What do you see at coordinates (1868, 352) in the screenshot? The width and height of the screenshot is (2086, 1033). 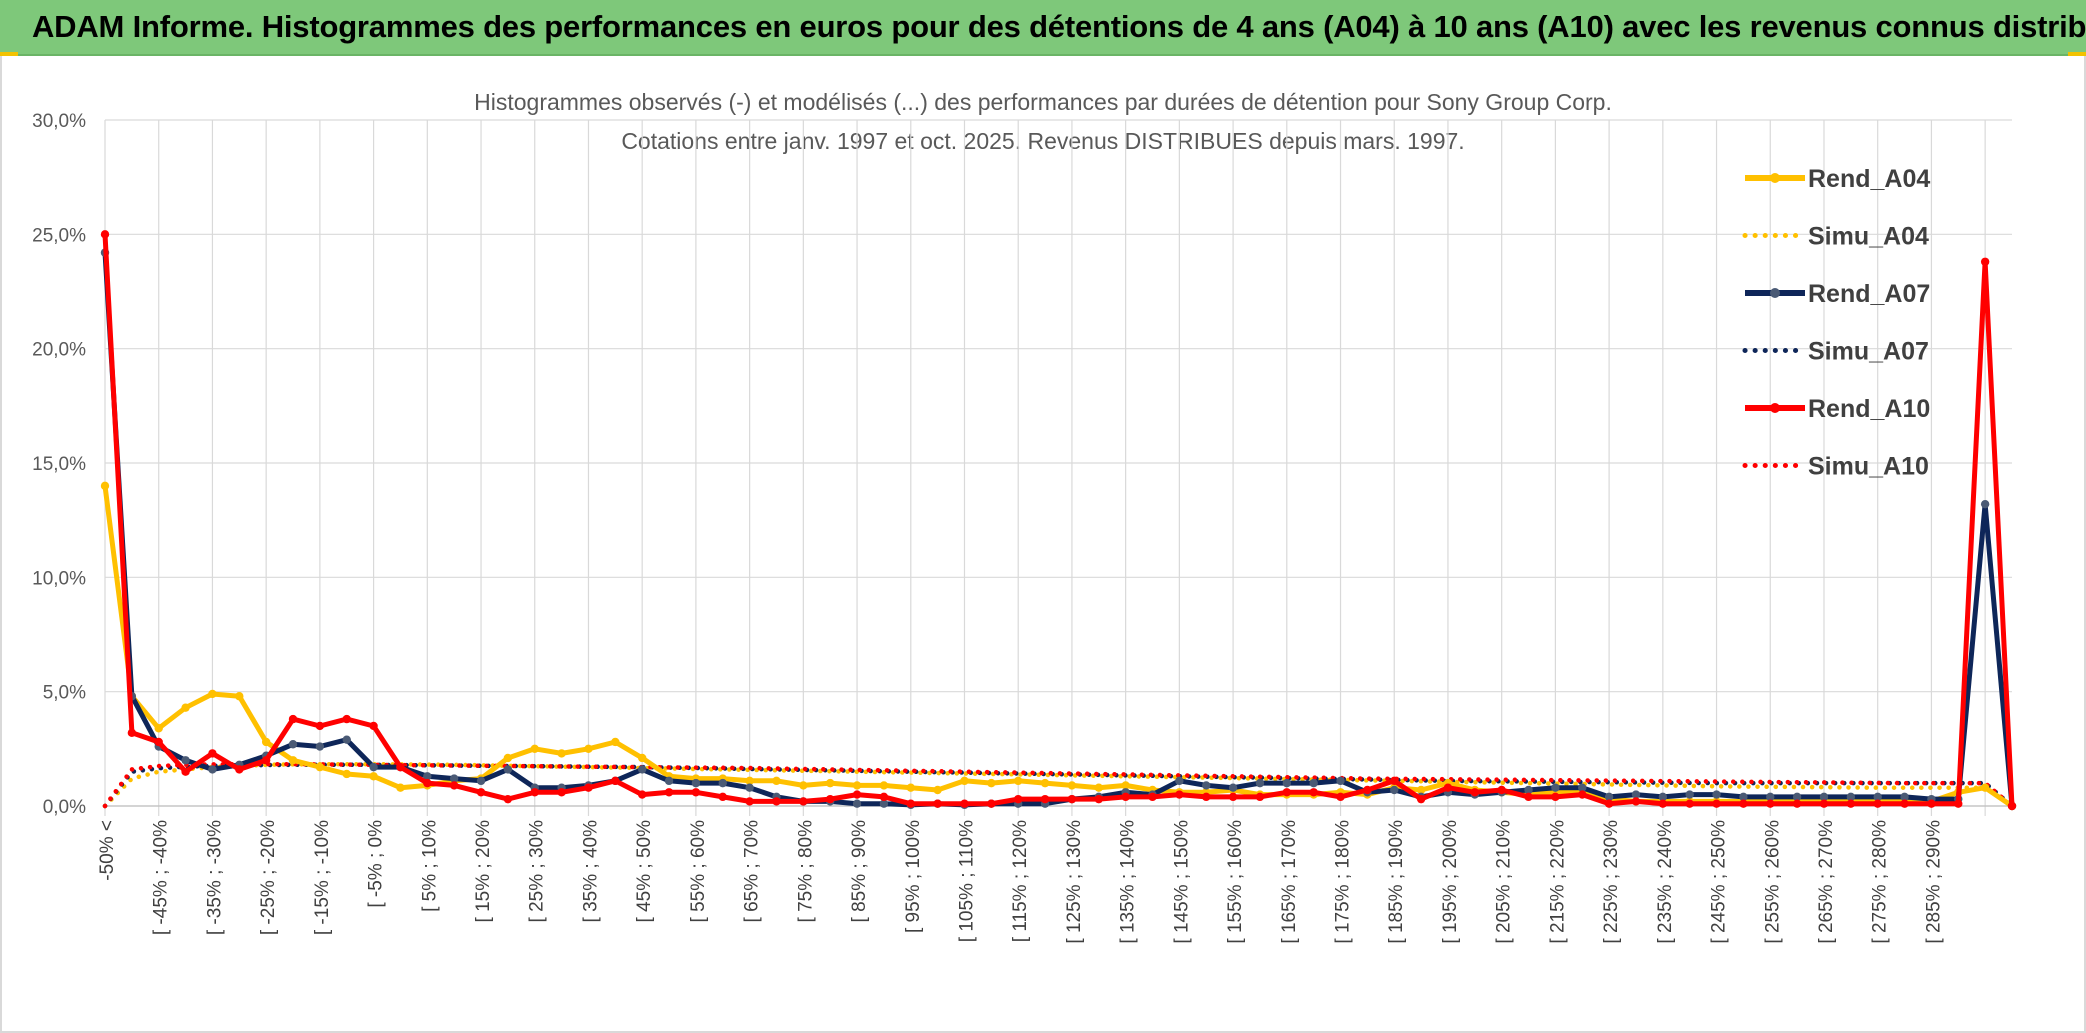 I see `legend-label: Simu_A07` at bounding box center [1868, 352].